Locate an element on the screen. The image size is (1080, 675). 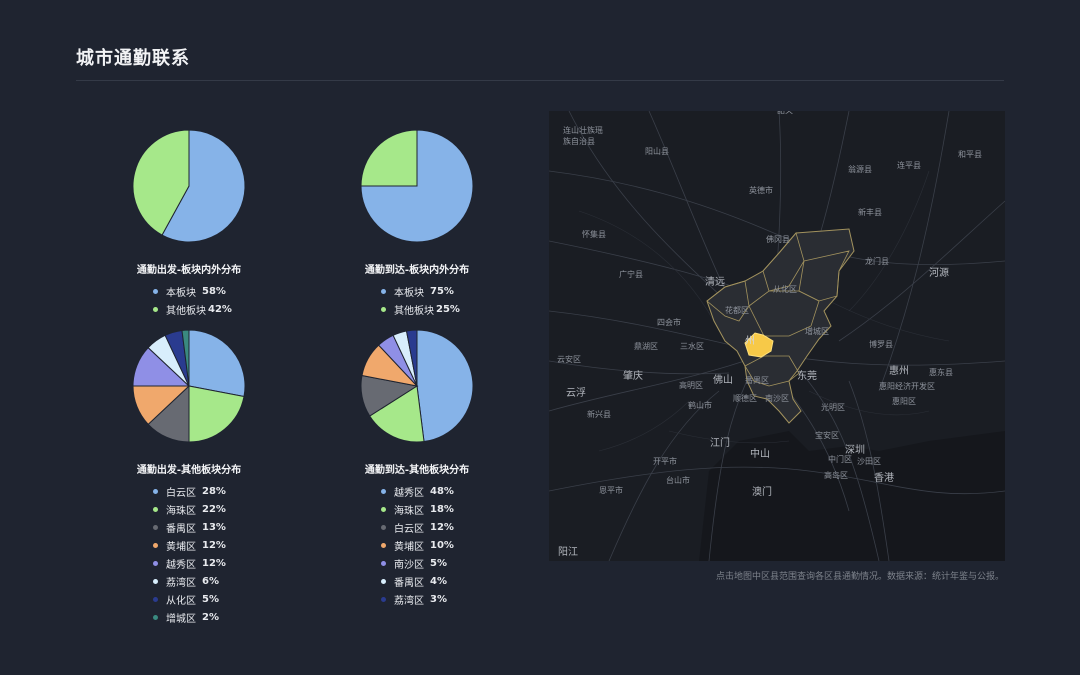
legend-item: 海珠区 18% is located at coordinates (459, 509).